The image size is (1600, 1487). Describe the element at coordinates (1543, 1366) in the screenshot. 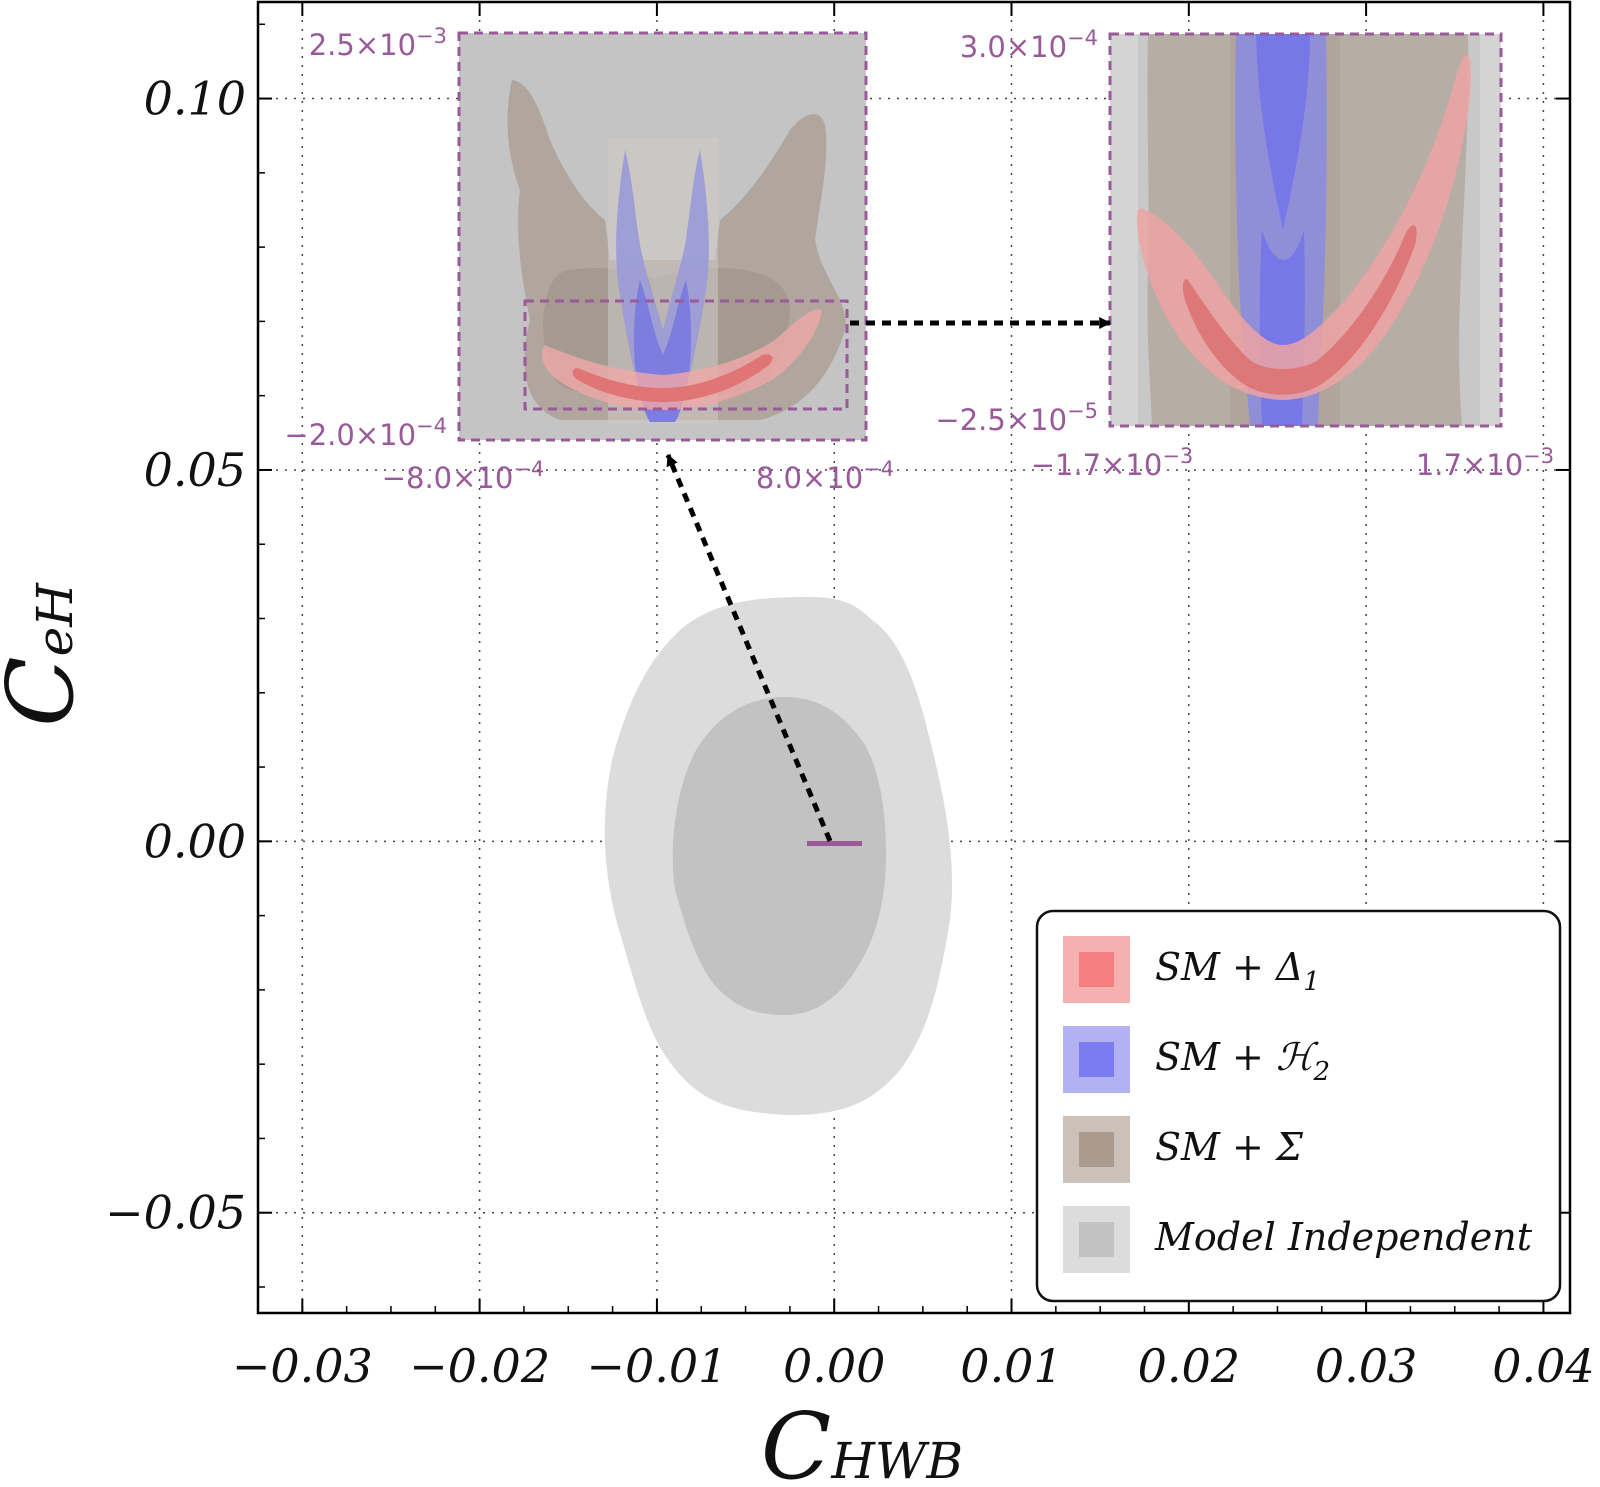

I see `x-tick-label: 0.04` at that location.